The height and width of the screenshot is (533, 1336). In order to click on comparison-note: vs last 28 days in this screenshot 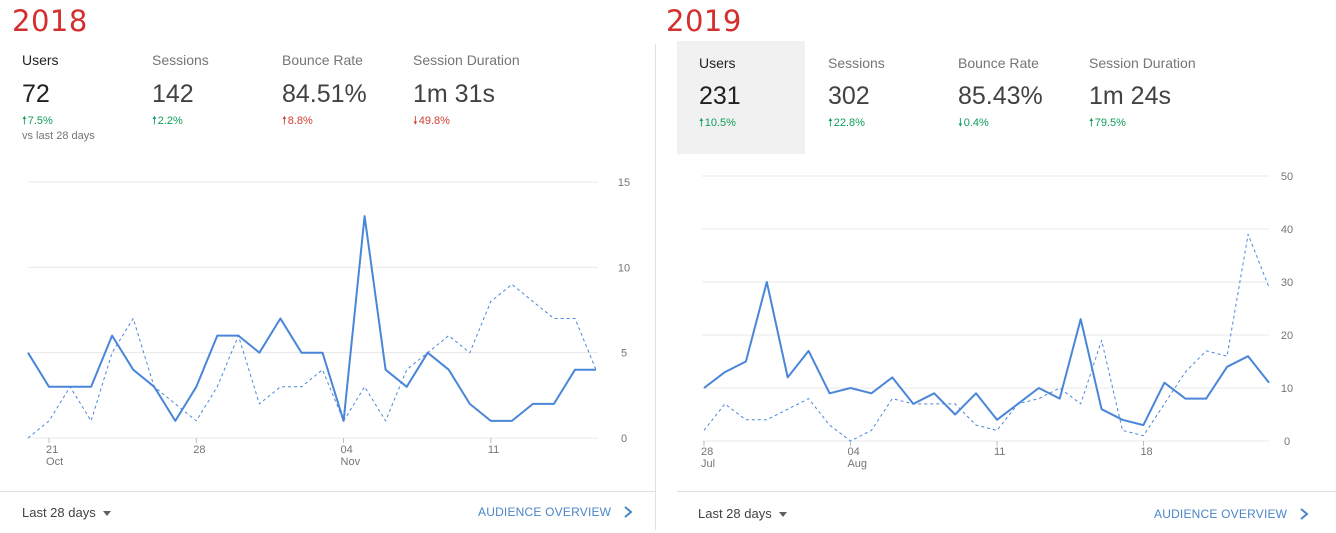, I will do `click(58, 136)`.